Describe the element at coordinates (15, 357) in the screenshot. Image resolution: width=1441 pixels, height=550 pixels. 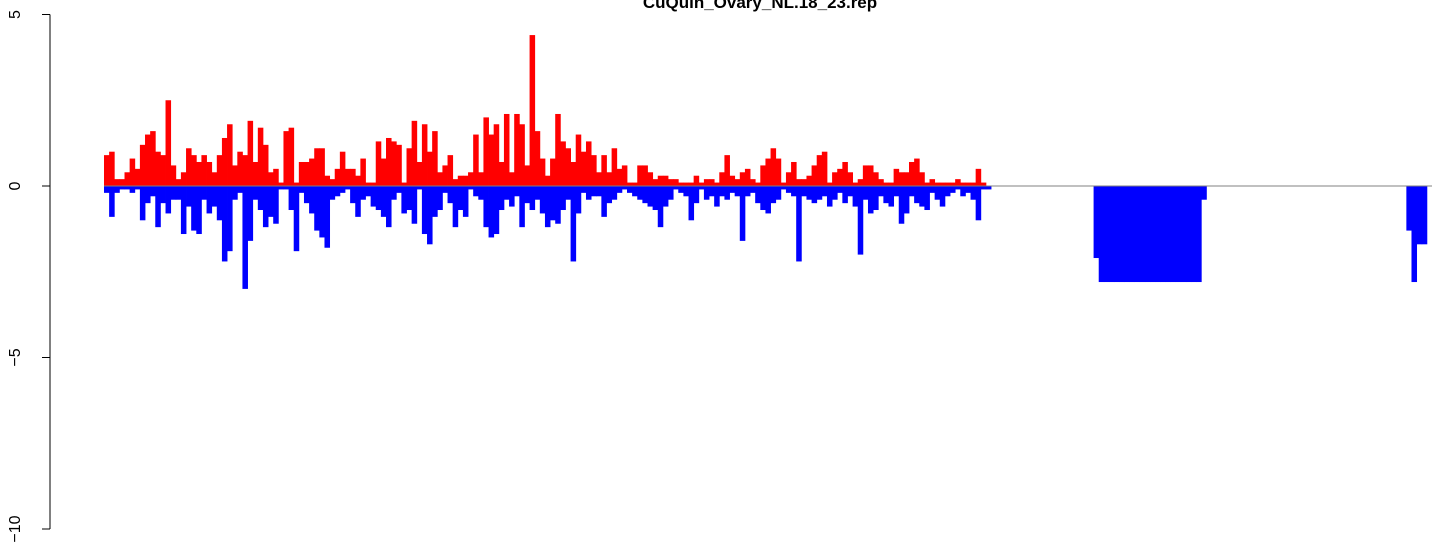
I see `y-tick-label: −5` at that location.